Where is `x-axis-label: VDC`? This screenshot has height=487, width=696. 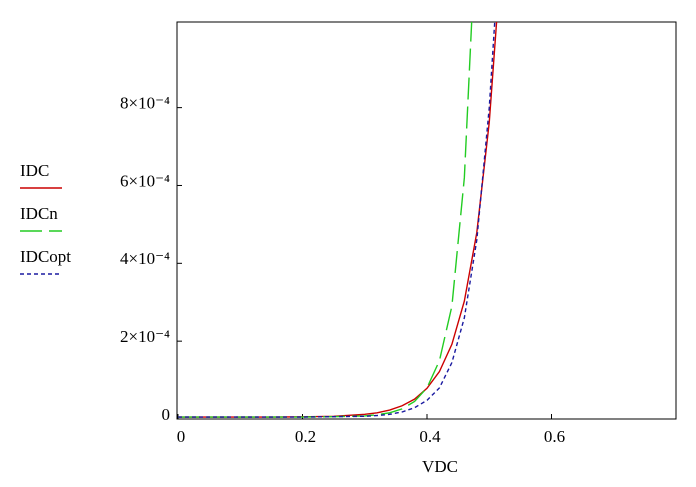 x-axis-label: VDC is located at coordinates (440, 466).